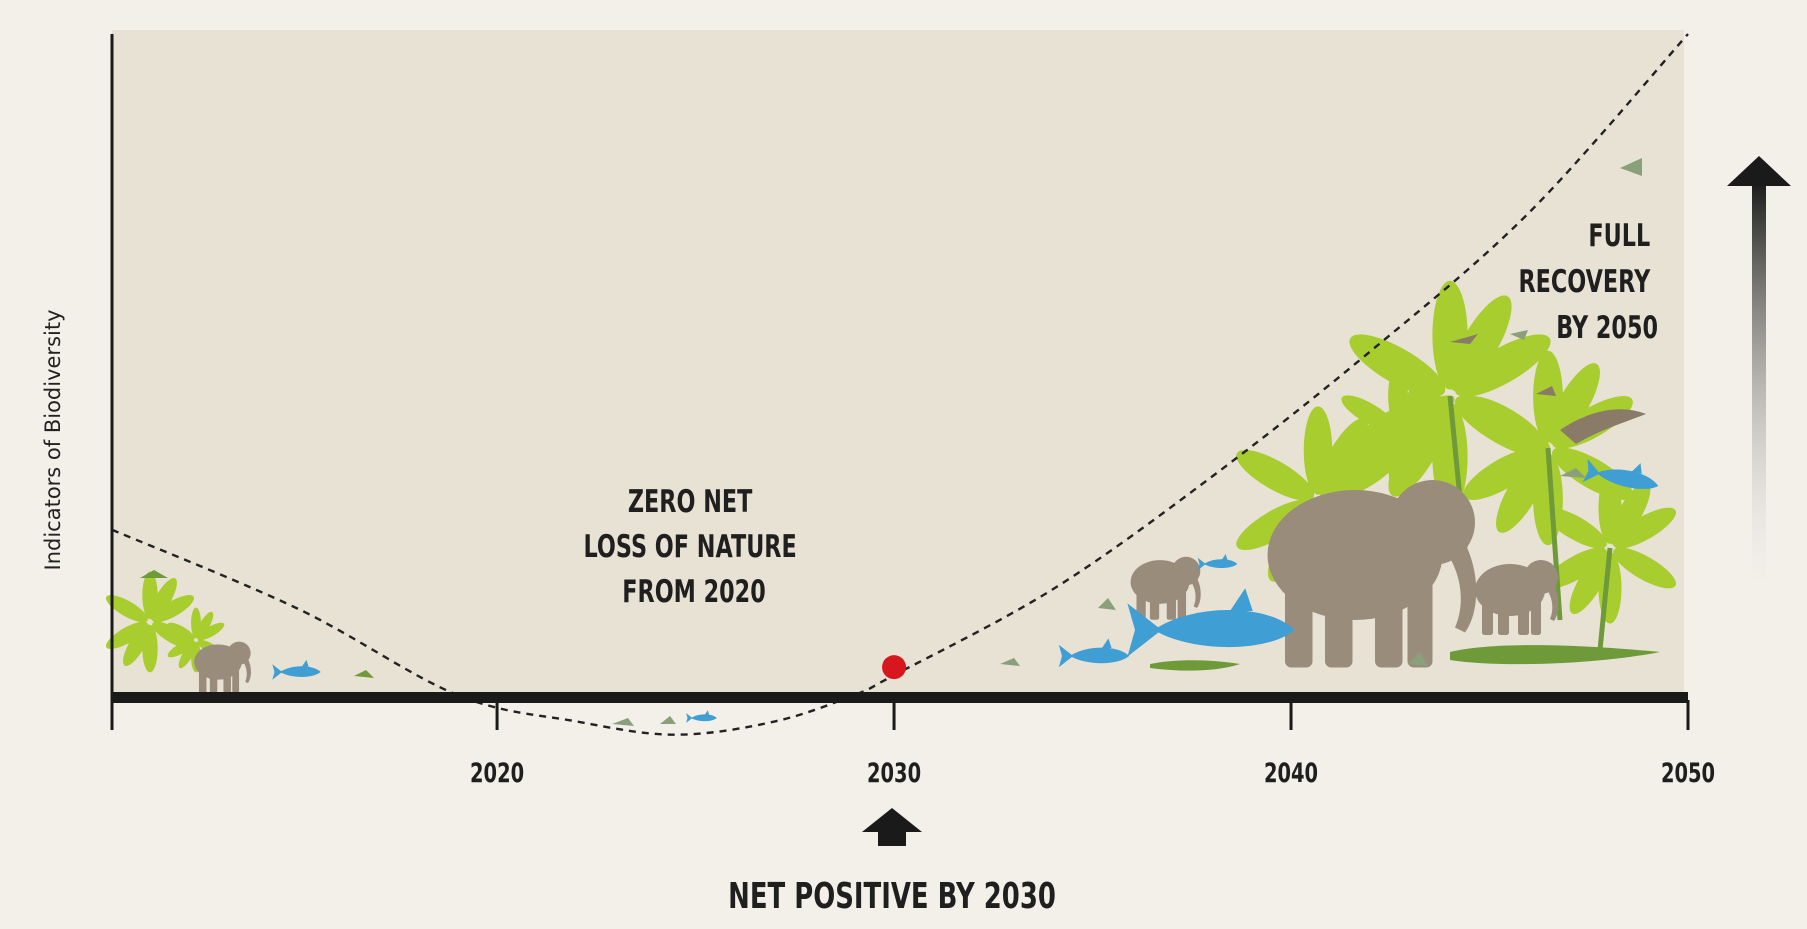 Image resolution: width=1807 pixels, height=929 pixels. I want to click on x-tick-label-2030: 2030, so click(894, 773).